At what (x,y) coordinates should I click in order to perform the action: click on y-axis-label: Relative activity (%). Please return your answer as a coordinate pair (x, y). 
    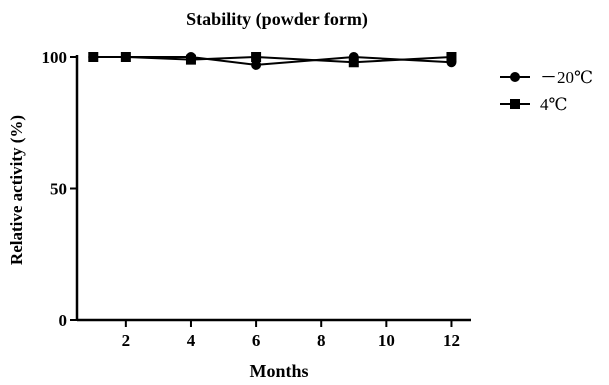
    Looking at the image, I should click on (16, 190).